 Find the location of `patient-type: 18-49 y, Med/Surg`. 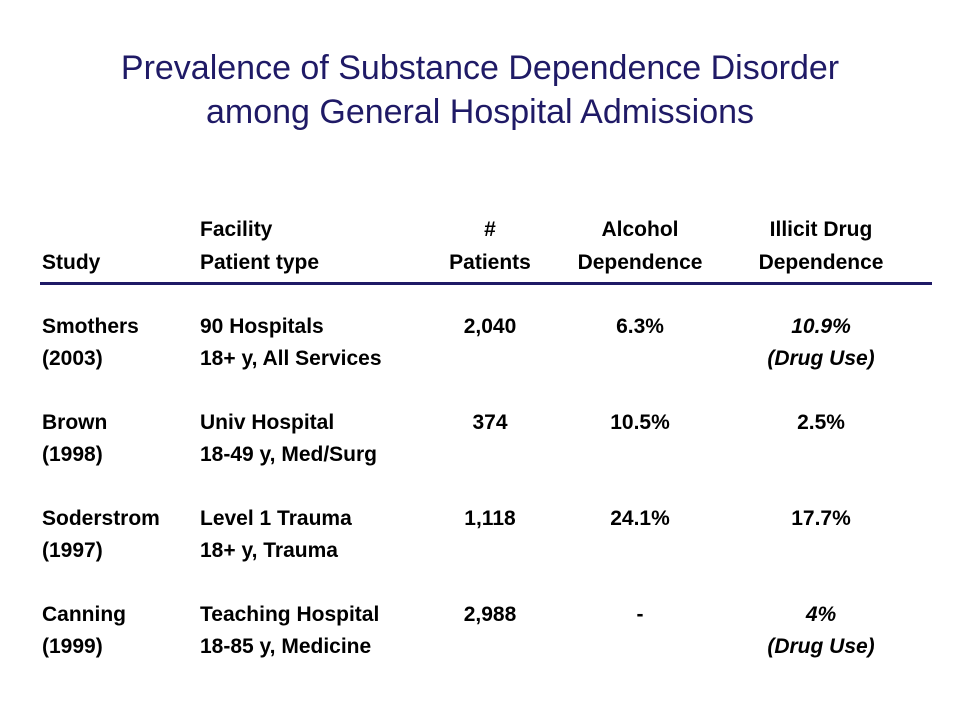

patient-type: 18-49 y, Med/Surg is located at coordinates (289, 454).